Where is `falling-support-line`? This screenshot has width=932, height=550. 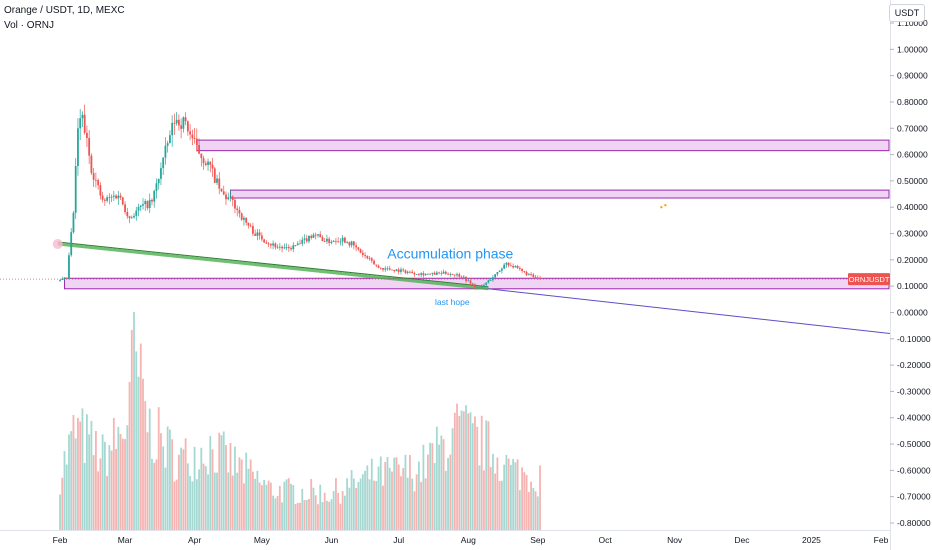 falling-support-line is located at coordinates (273, 266).